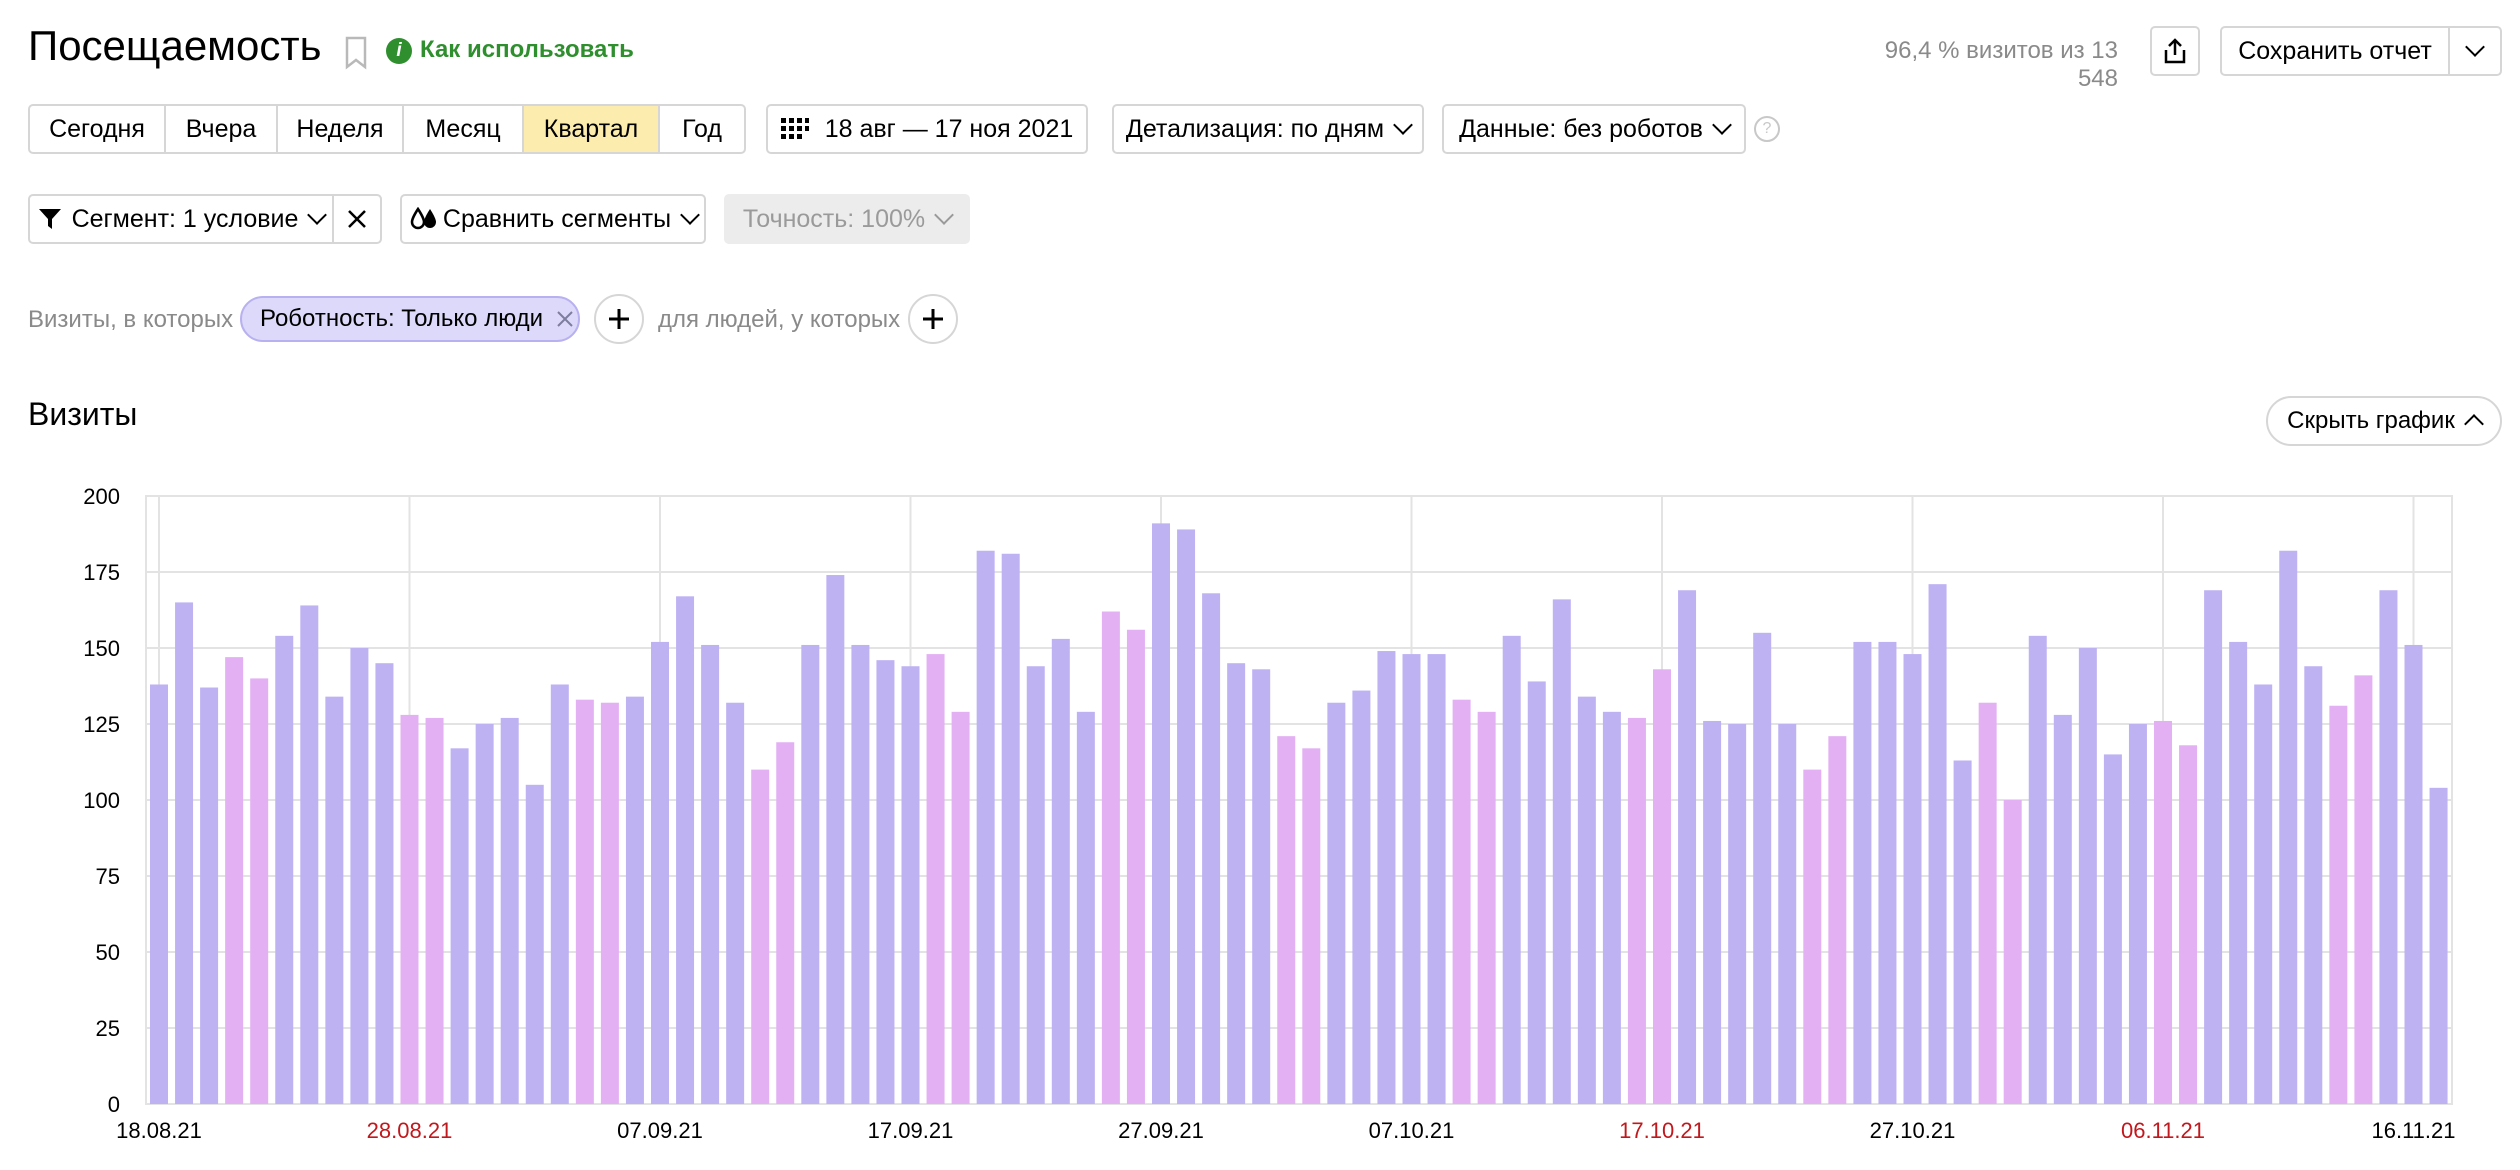  I want to click on period-3-button: Месяц, so click(464, 129).